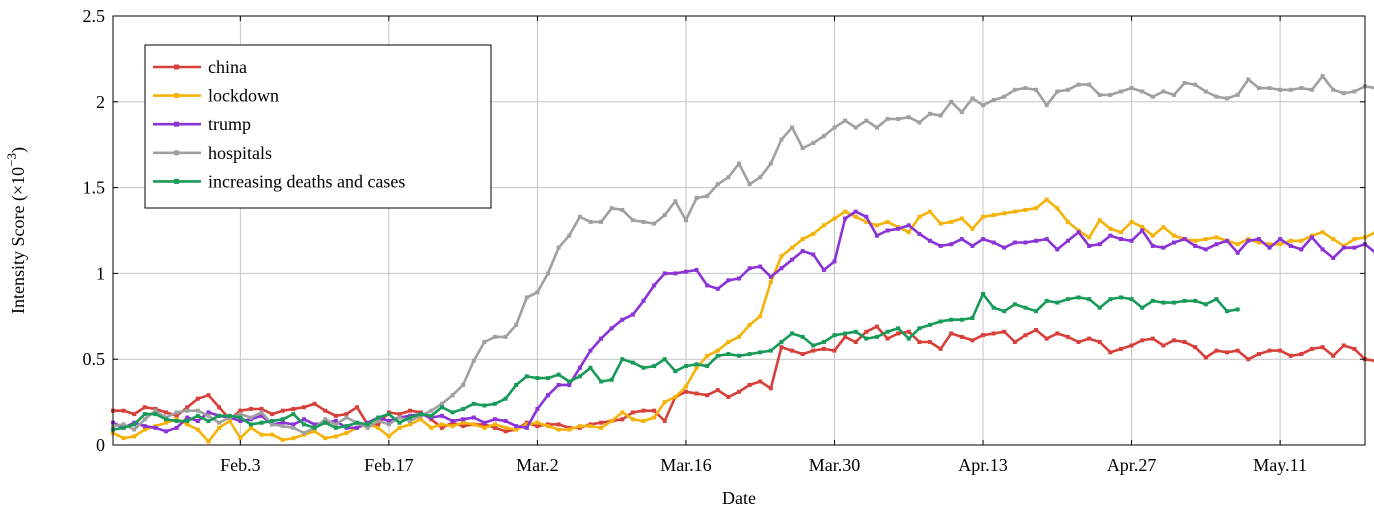 This screenshot has height=510, width=1374. Describe the element at coordinates (240, 465) in the screenshot. I see `x-tick-label: Feb.3` at that location.